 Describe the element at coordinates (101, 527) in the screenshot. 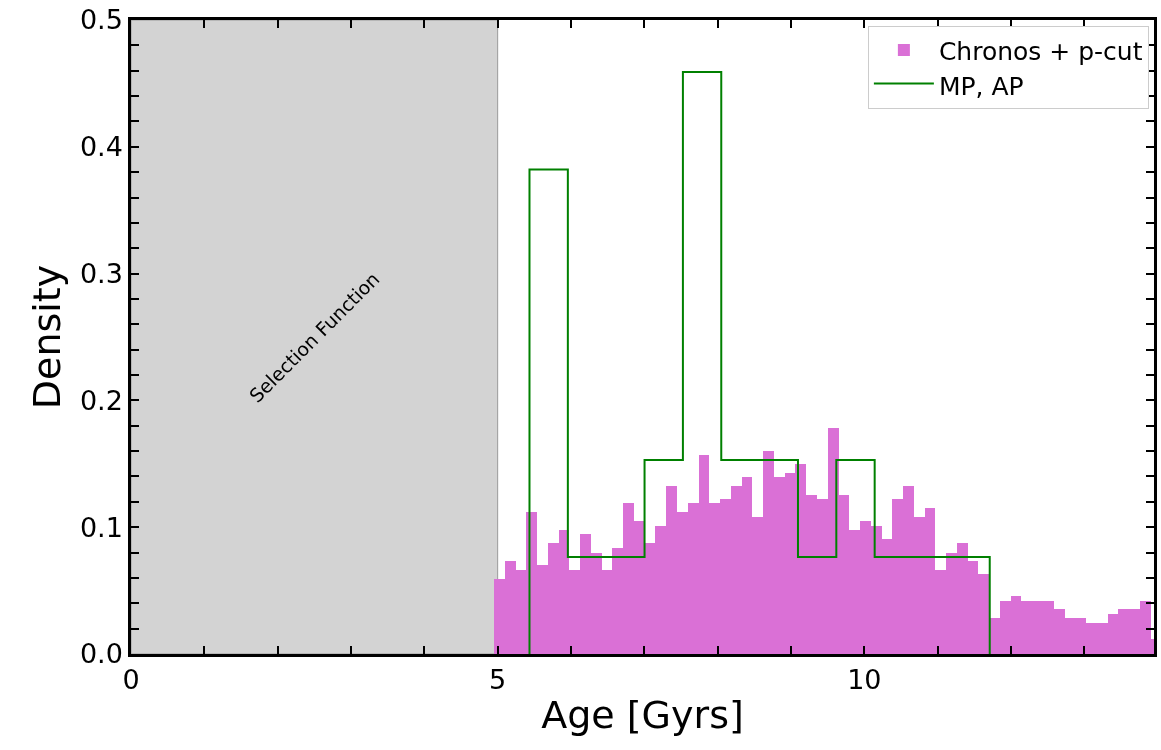

I see `y-tick-label: 0.1` at that location.